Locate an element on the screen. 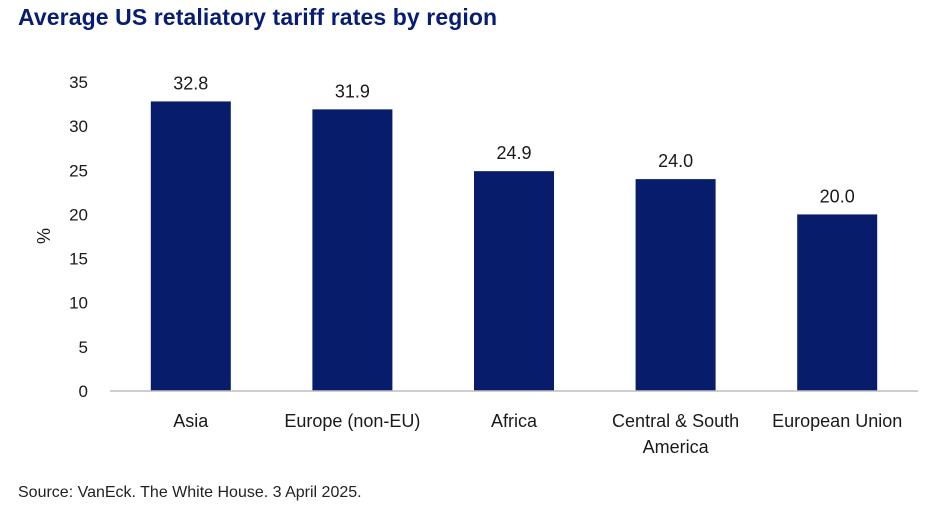  x-tick-label-line: Asia is located at coordinates (191, 421).